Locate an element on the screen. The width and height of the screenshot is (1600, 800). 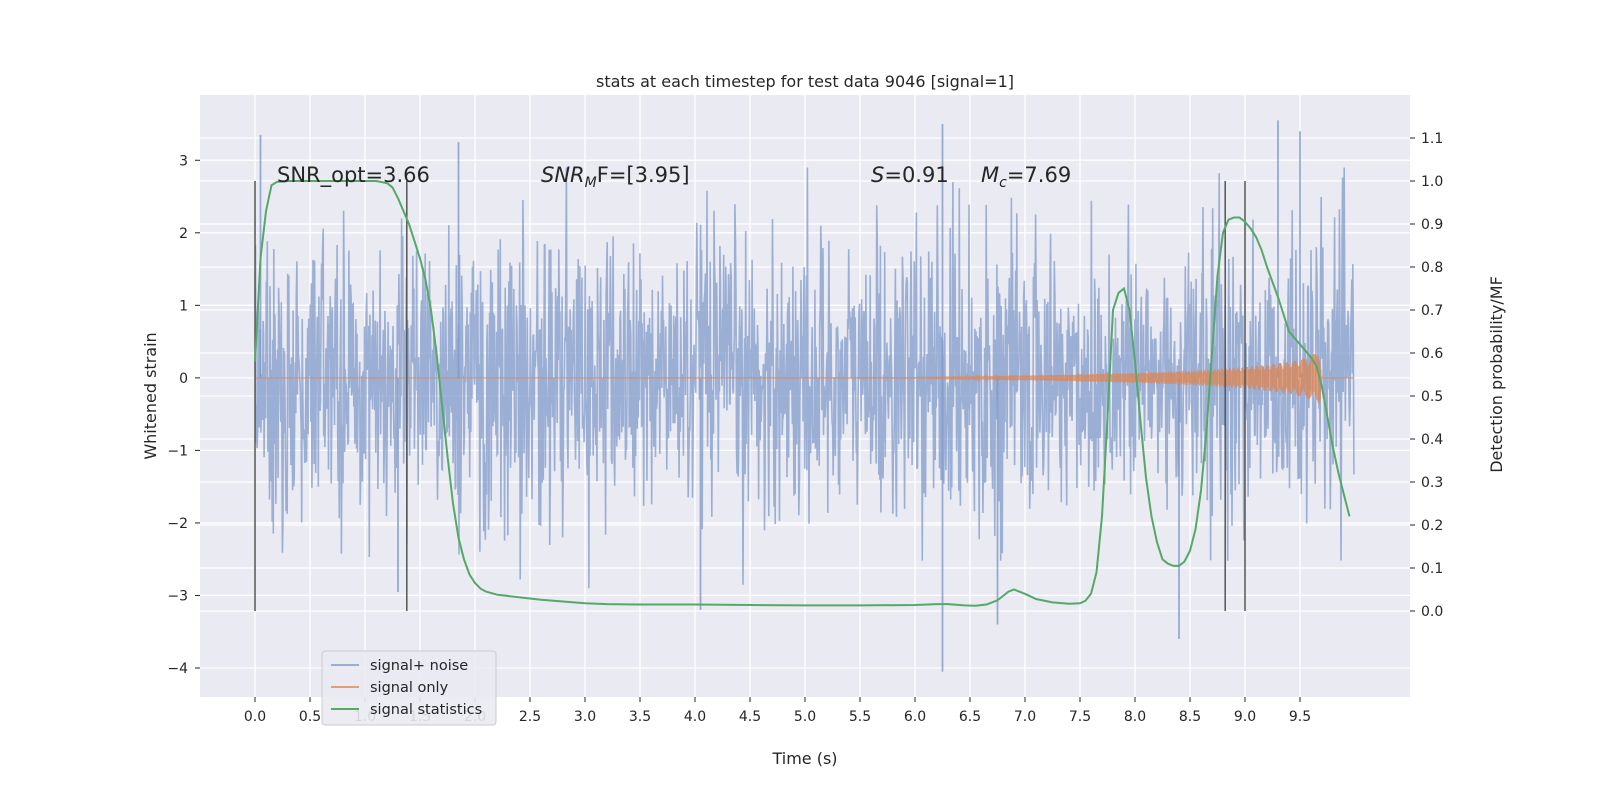
annotation-text: SNRMF=[3.95] is located at coordinates (615, 177).